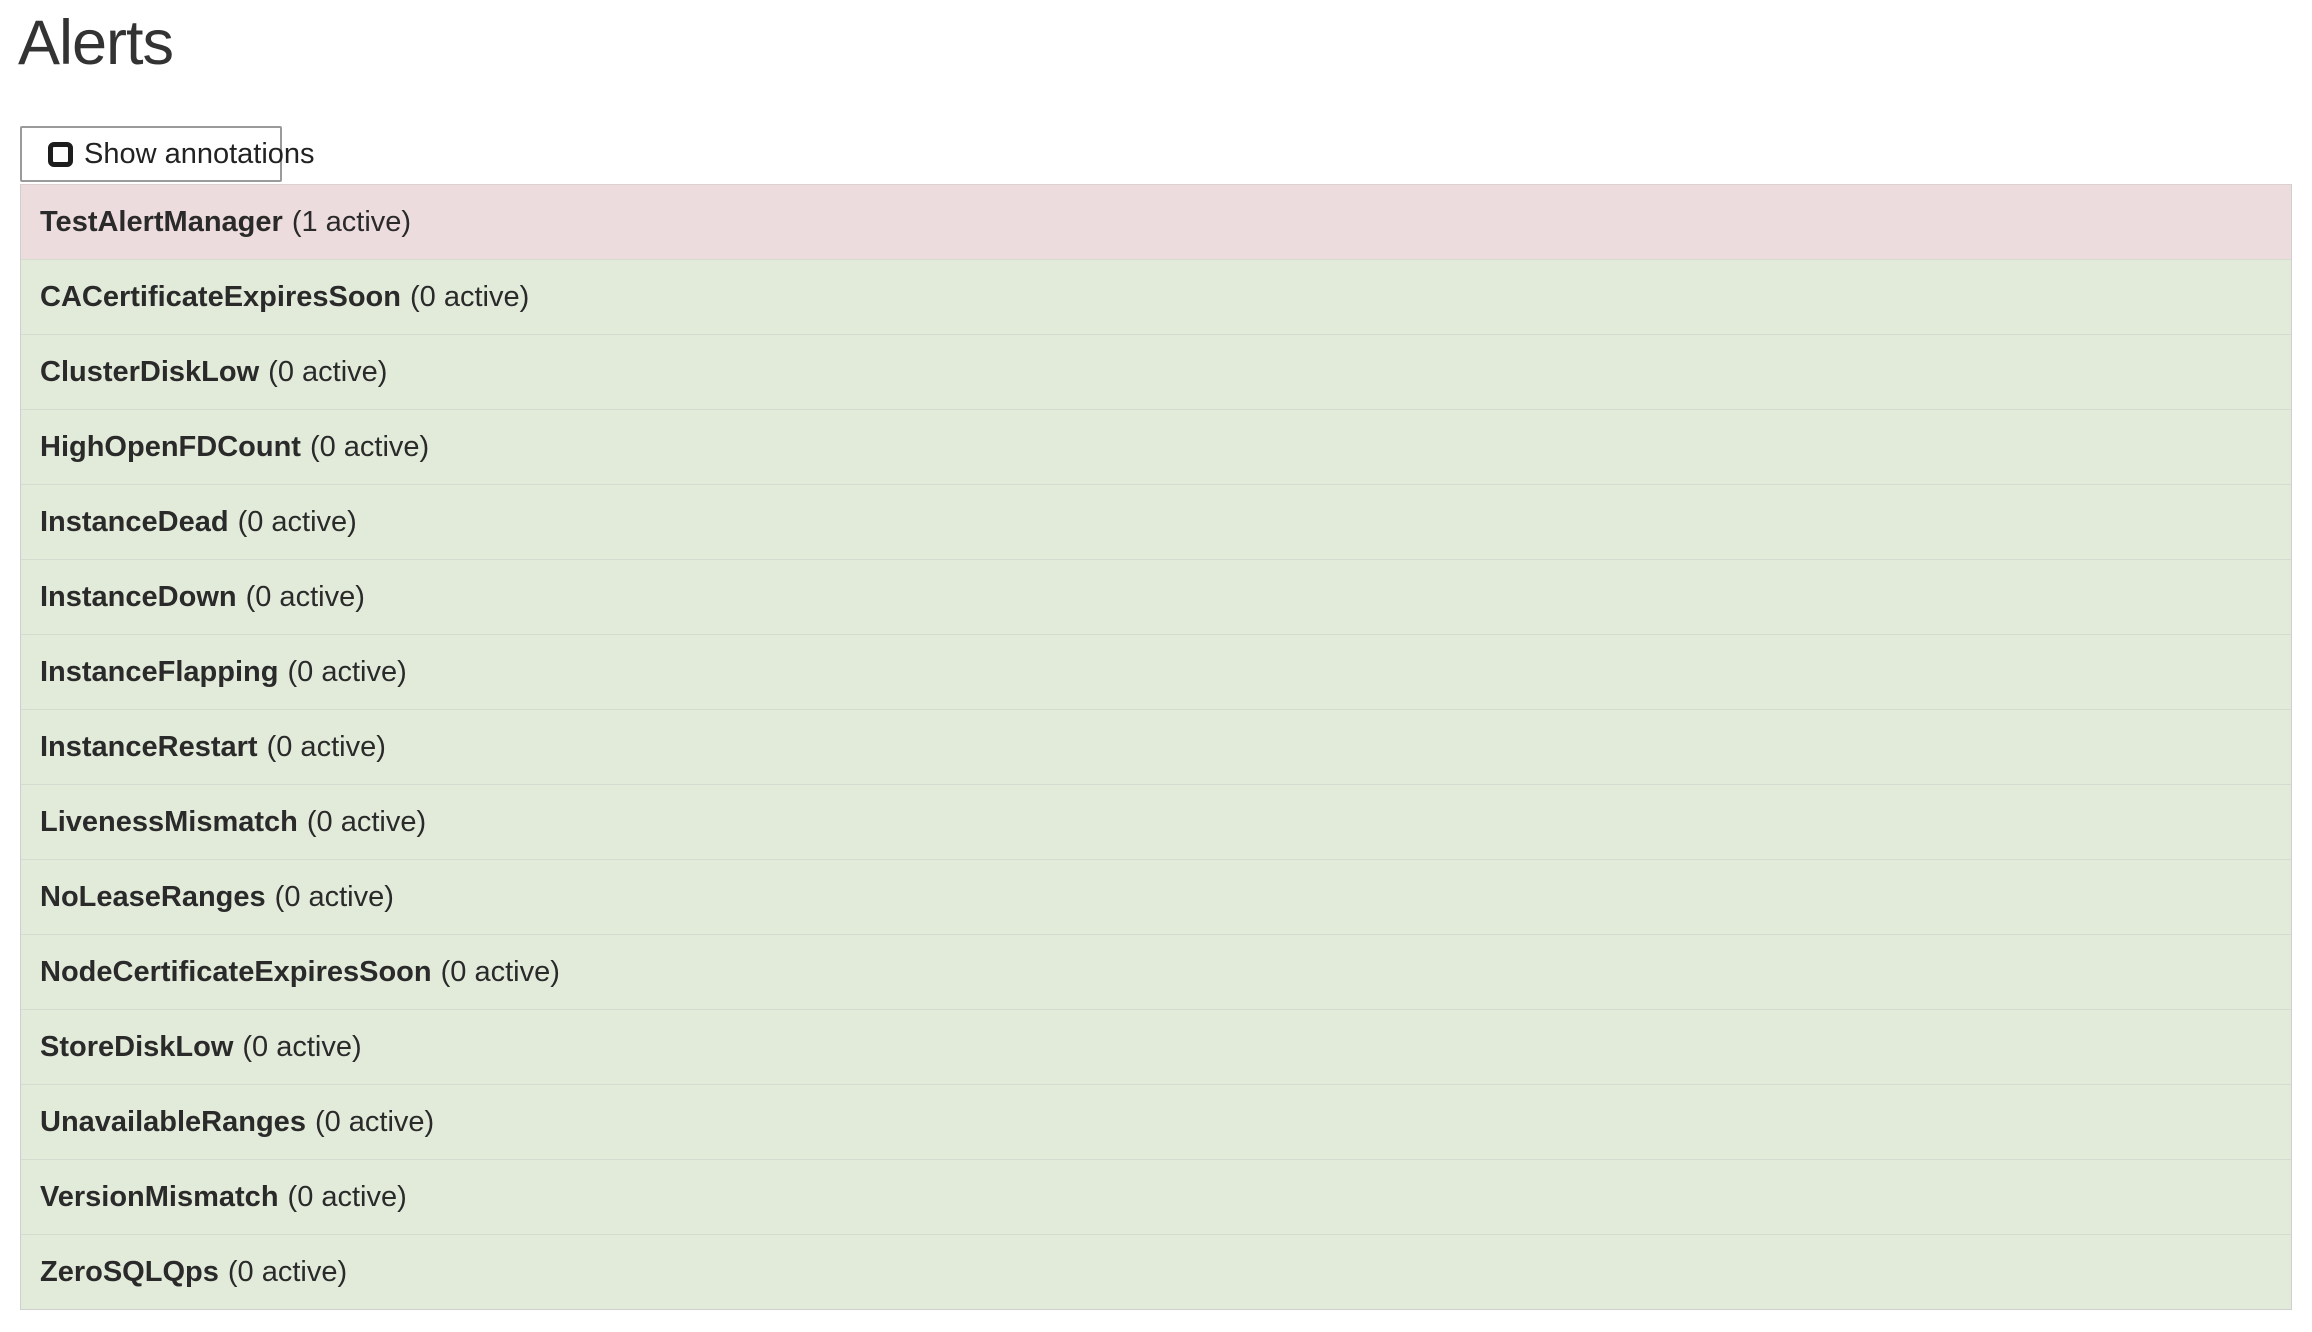 This screenshot has width=2312, height=1332. Describe the element at coordinates (60, 154) in the screenshot. I see `unchecked-square-icon` at that location.